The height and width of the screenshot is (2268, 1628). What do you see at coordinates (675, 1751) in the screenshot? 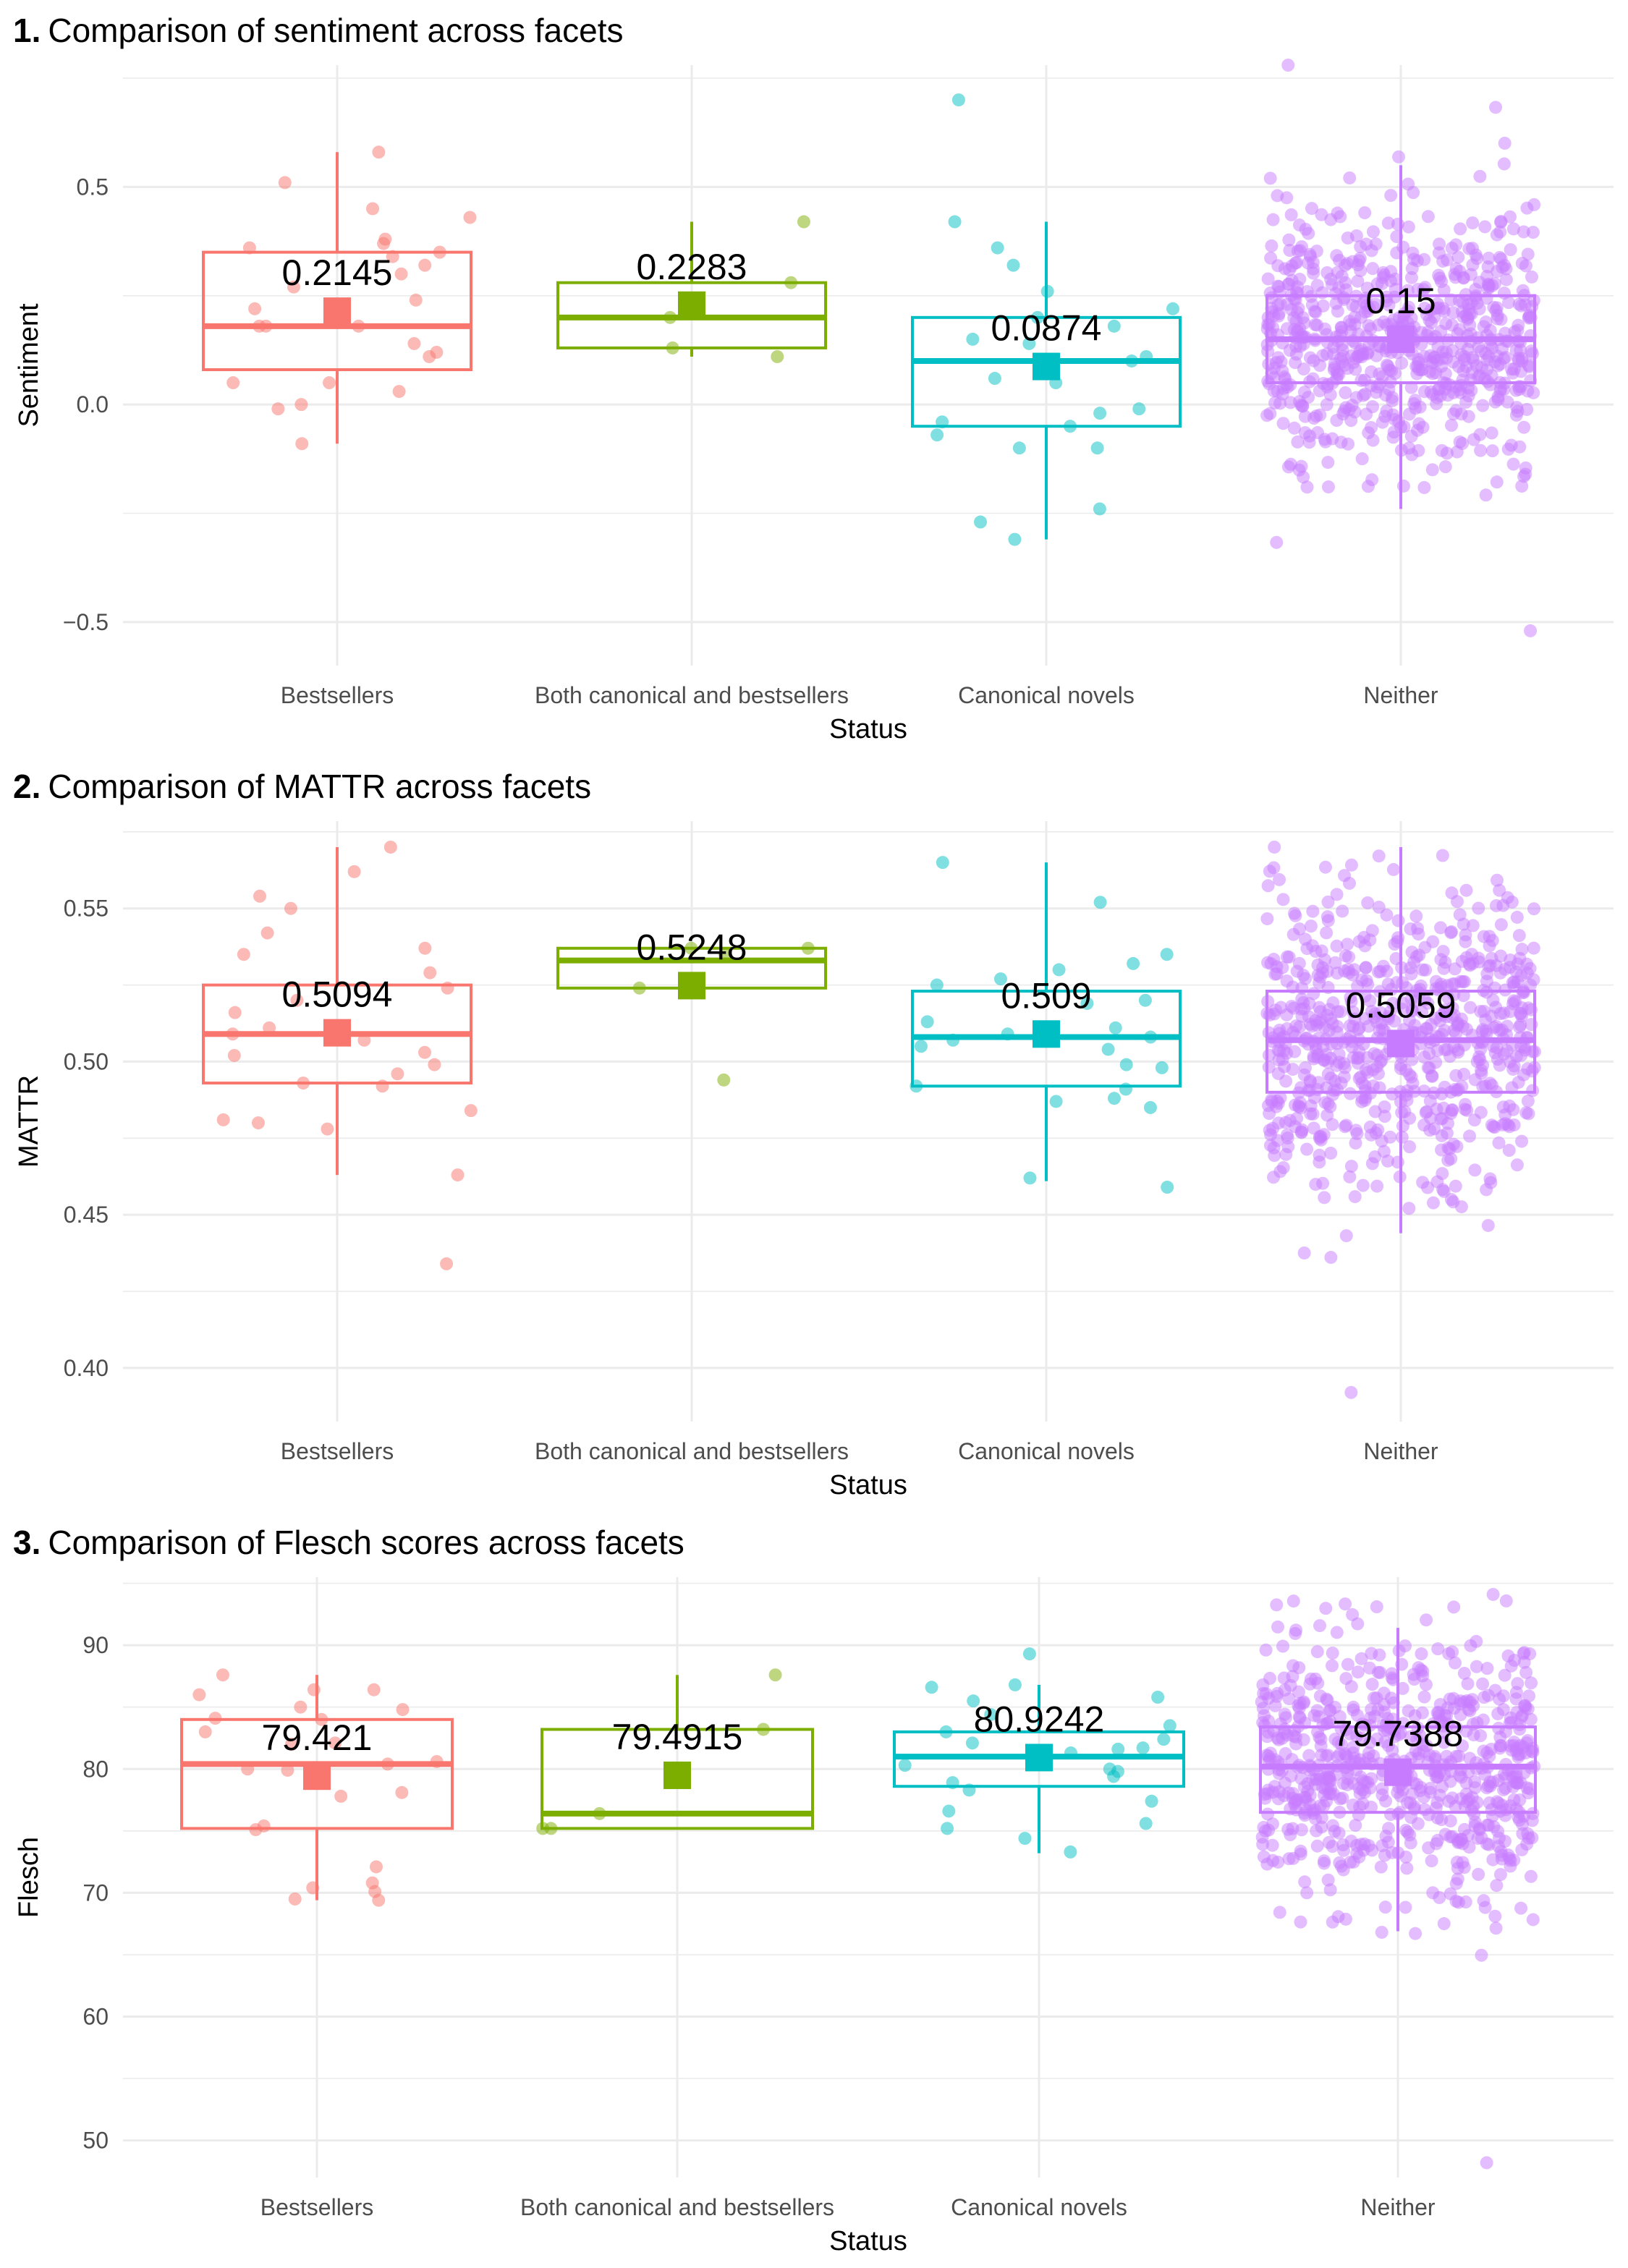
I see `box-group-both-canonical-and-bestsellers: 79.4915` at bounding box center [675, 1751].